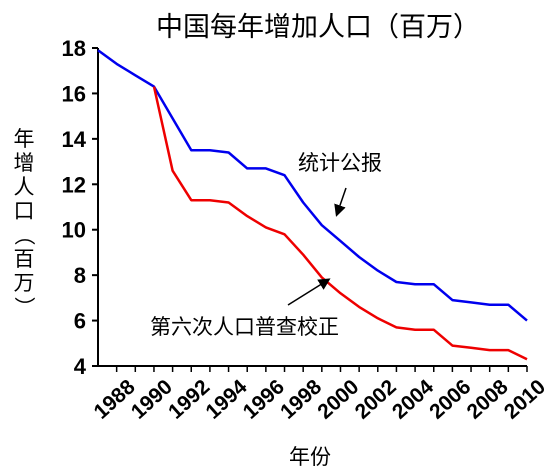  What do you see at coordinates (318, 27) in the screenshot?
I see `chart-title: 中国每年增加人口（百万）` at bounding box center [318, 27].